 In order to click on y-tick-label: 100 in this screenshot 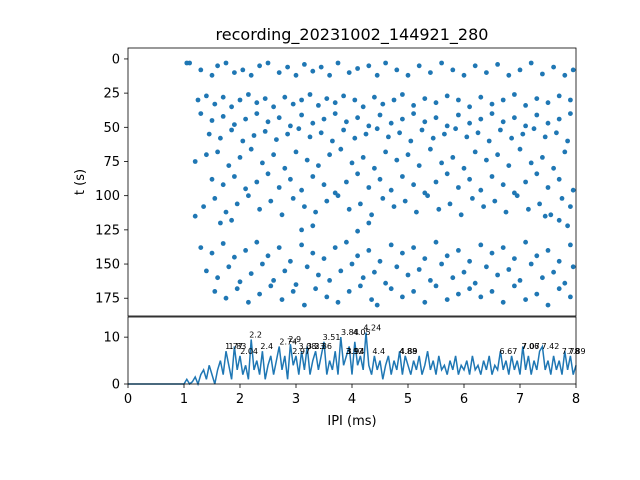, I will do `click(107, 196)`.